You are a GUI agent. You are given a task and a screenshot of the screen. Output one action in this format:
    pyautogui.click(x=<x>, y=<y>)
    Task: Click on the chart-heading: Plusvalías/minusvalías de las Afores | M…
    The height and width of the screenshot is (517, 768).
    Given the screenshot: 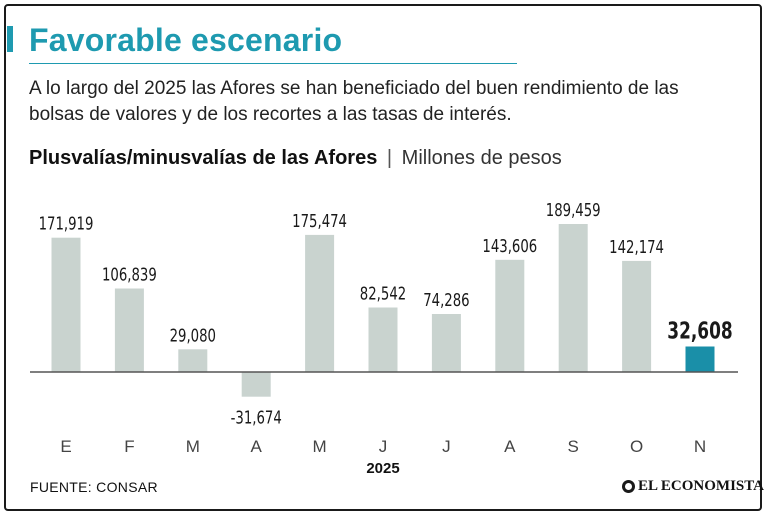 What is the action you would take?
    pyautogui.click(x=295, y=158)
    